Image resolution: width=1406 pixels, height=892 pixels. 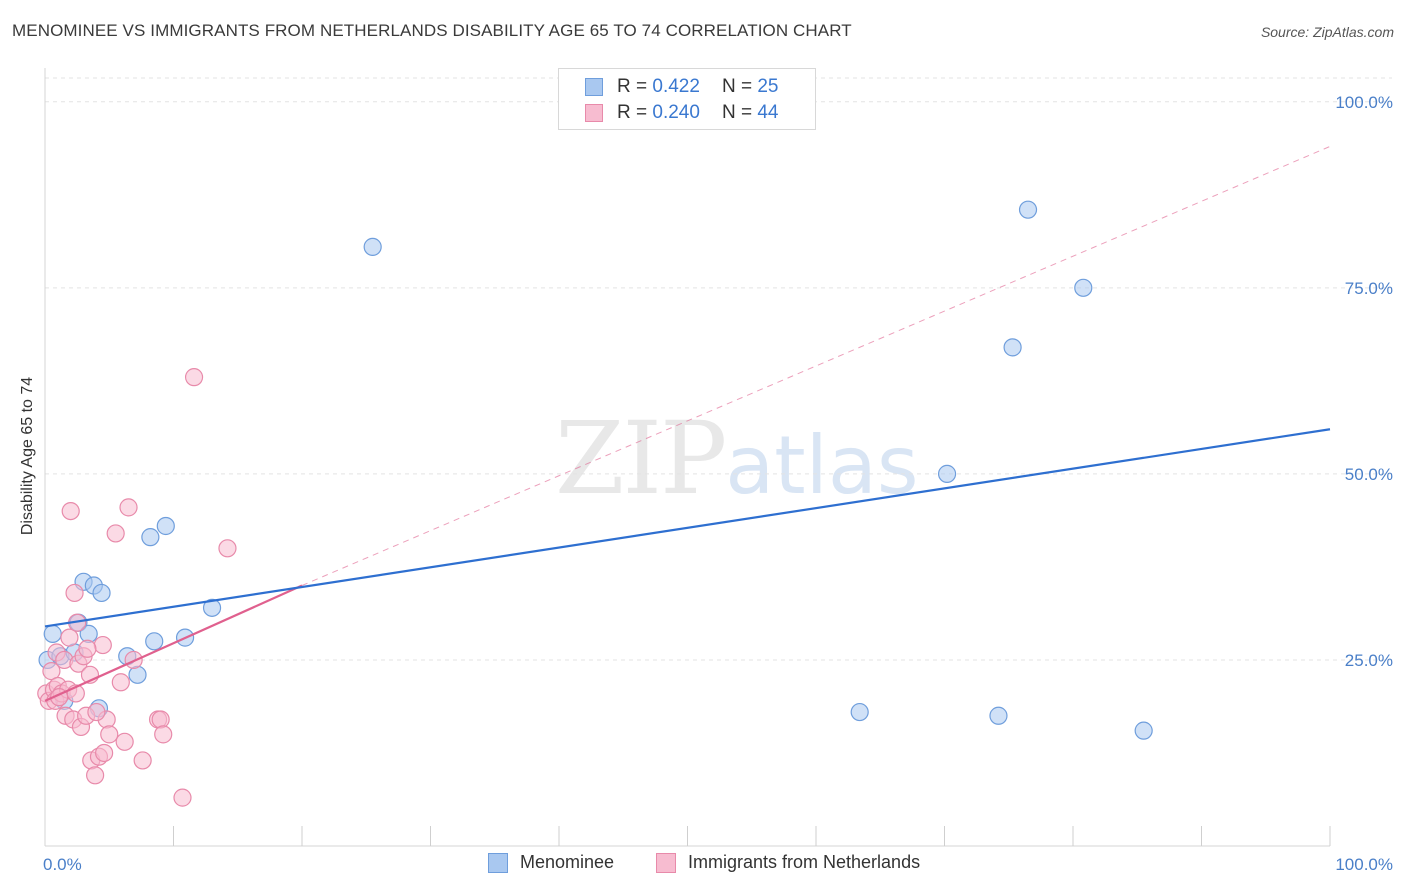 I want to click on netherlands-trend-line, so click(x=173, y=643).